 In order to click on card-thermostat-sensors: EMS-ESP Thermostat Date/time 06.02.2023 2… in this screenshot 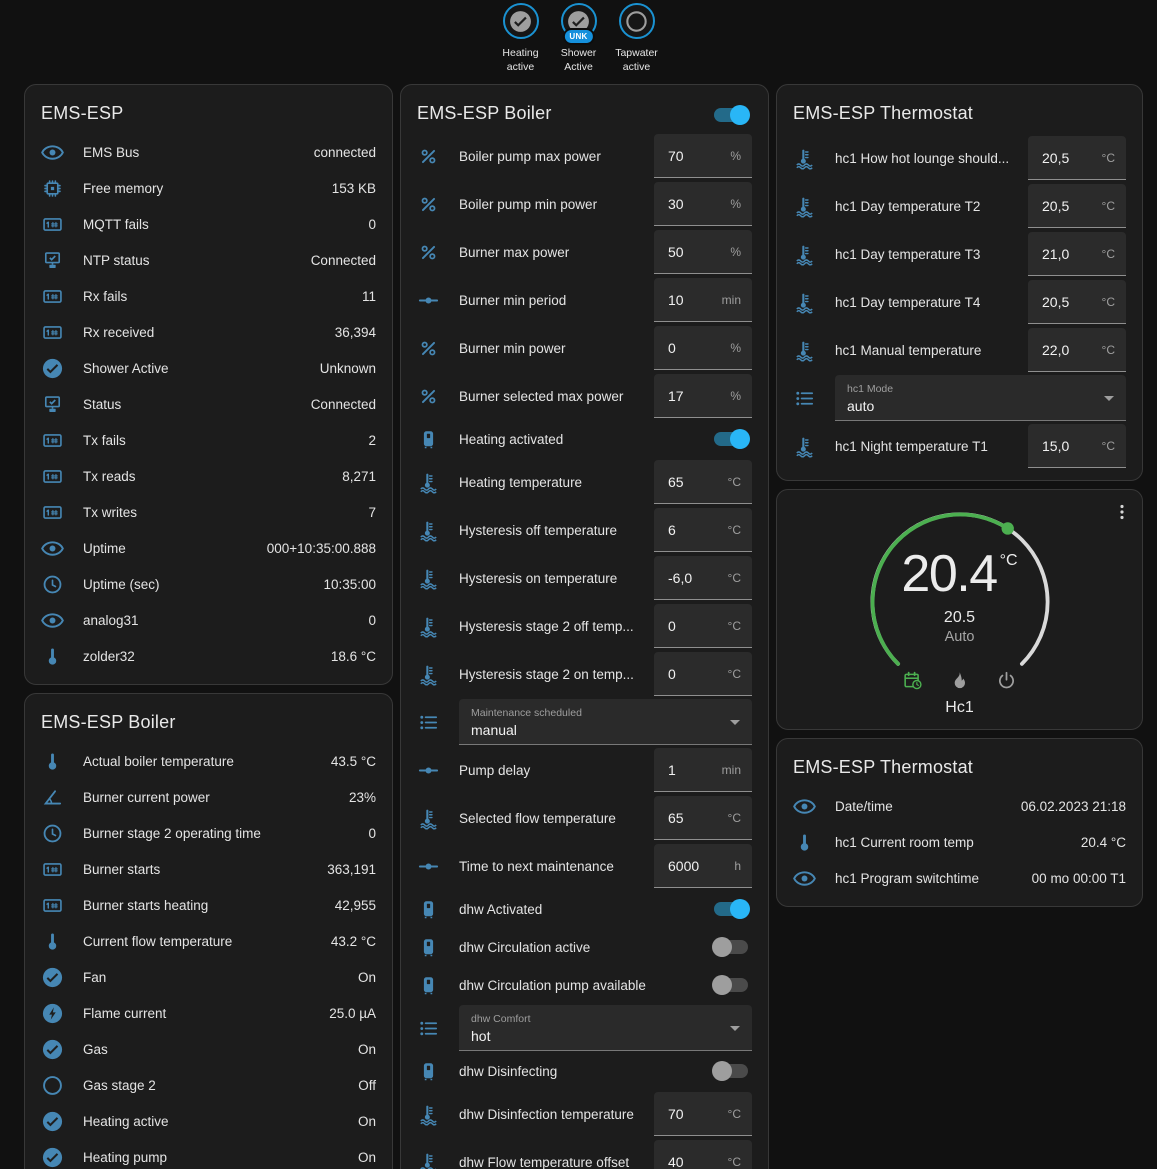, I will do `click(959, 823)`.